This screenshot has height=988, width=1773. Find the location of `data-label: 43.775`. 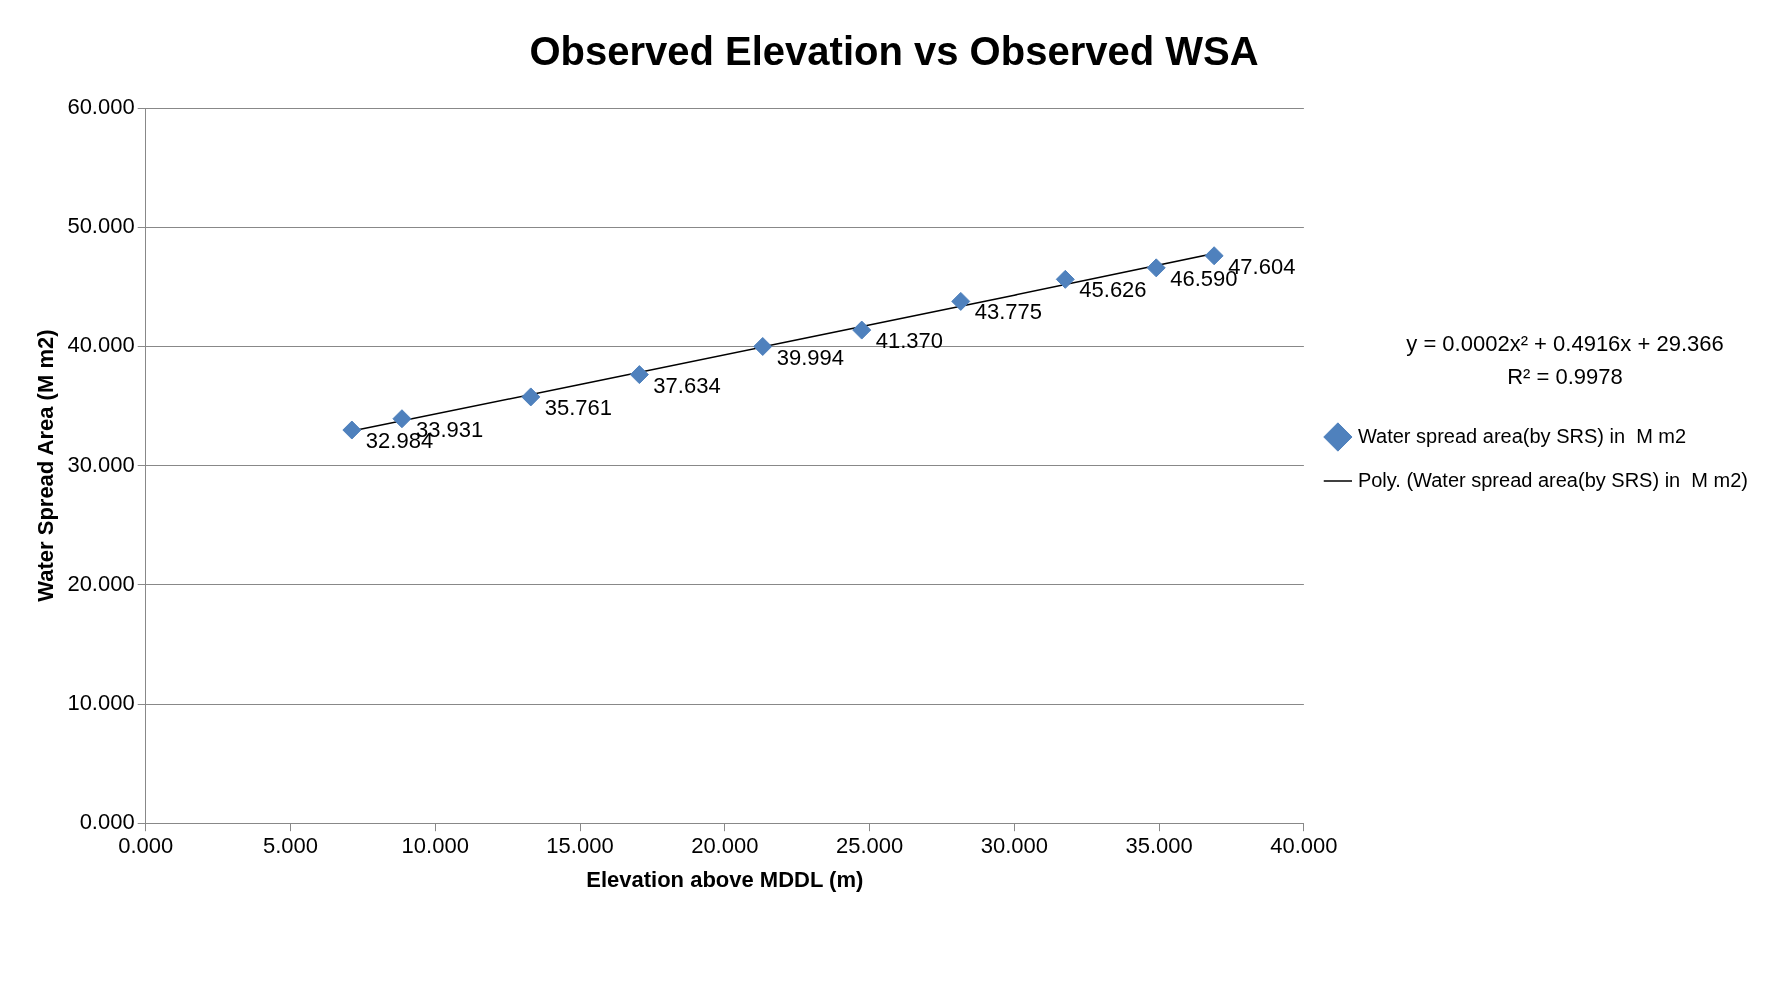

data-label: 43.775 is located at coordinates (1008, 312).